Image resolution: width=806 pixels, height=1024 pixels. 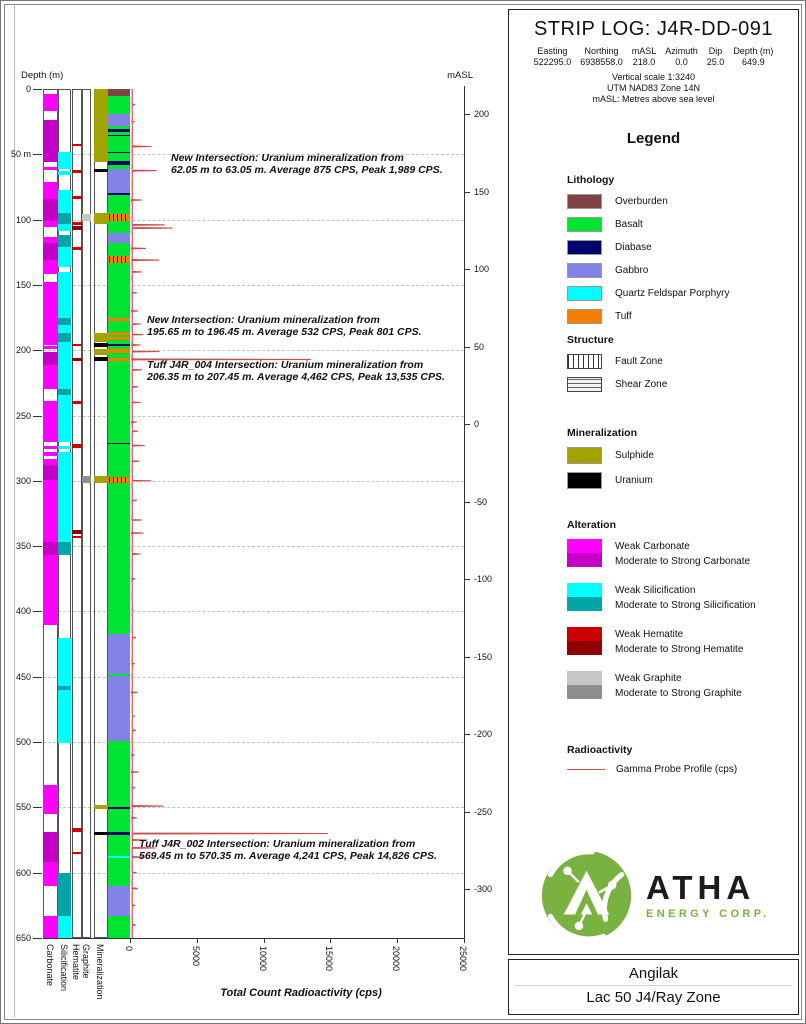 What do you see at coordinates (483, 656) in the screenshot?
I see `masl-tick-label: -150` at bounding box center [483, 656].